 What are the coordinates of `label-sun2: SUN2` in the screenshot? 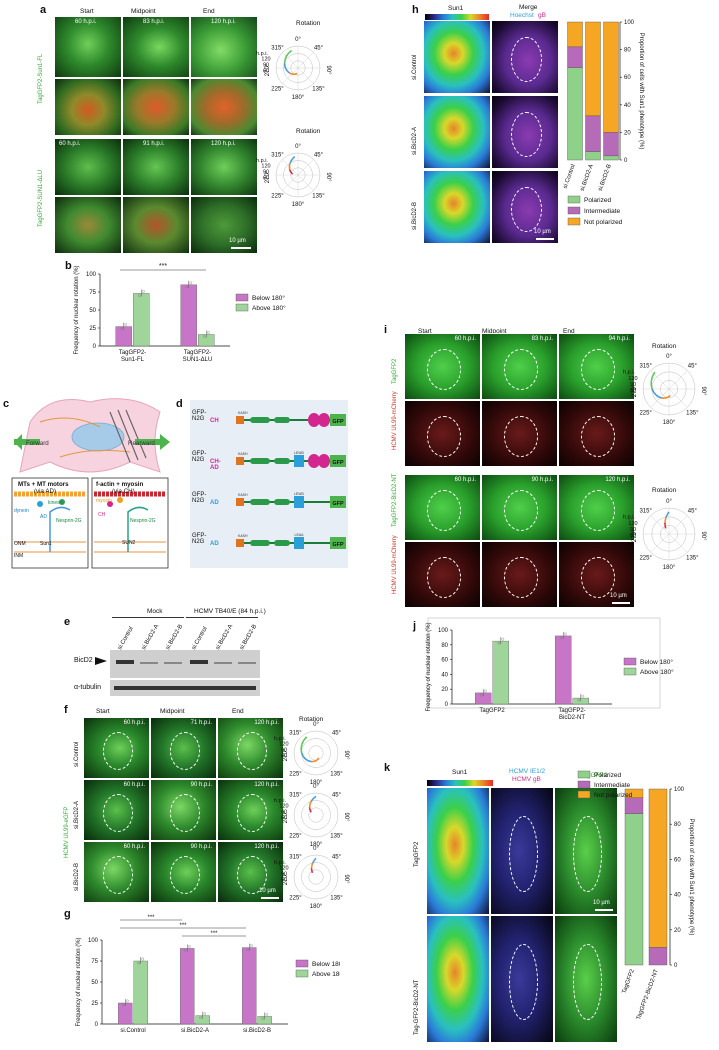 It's located at (129, 543).